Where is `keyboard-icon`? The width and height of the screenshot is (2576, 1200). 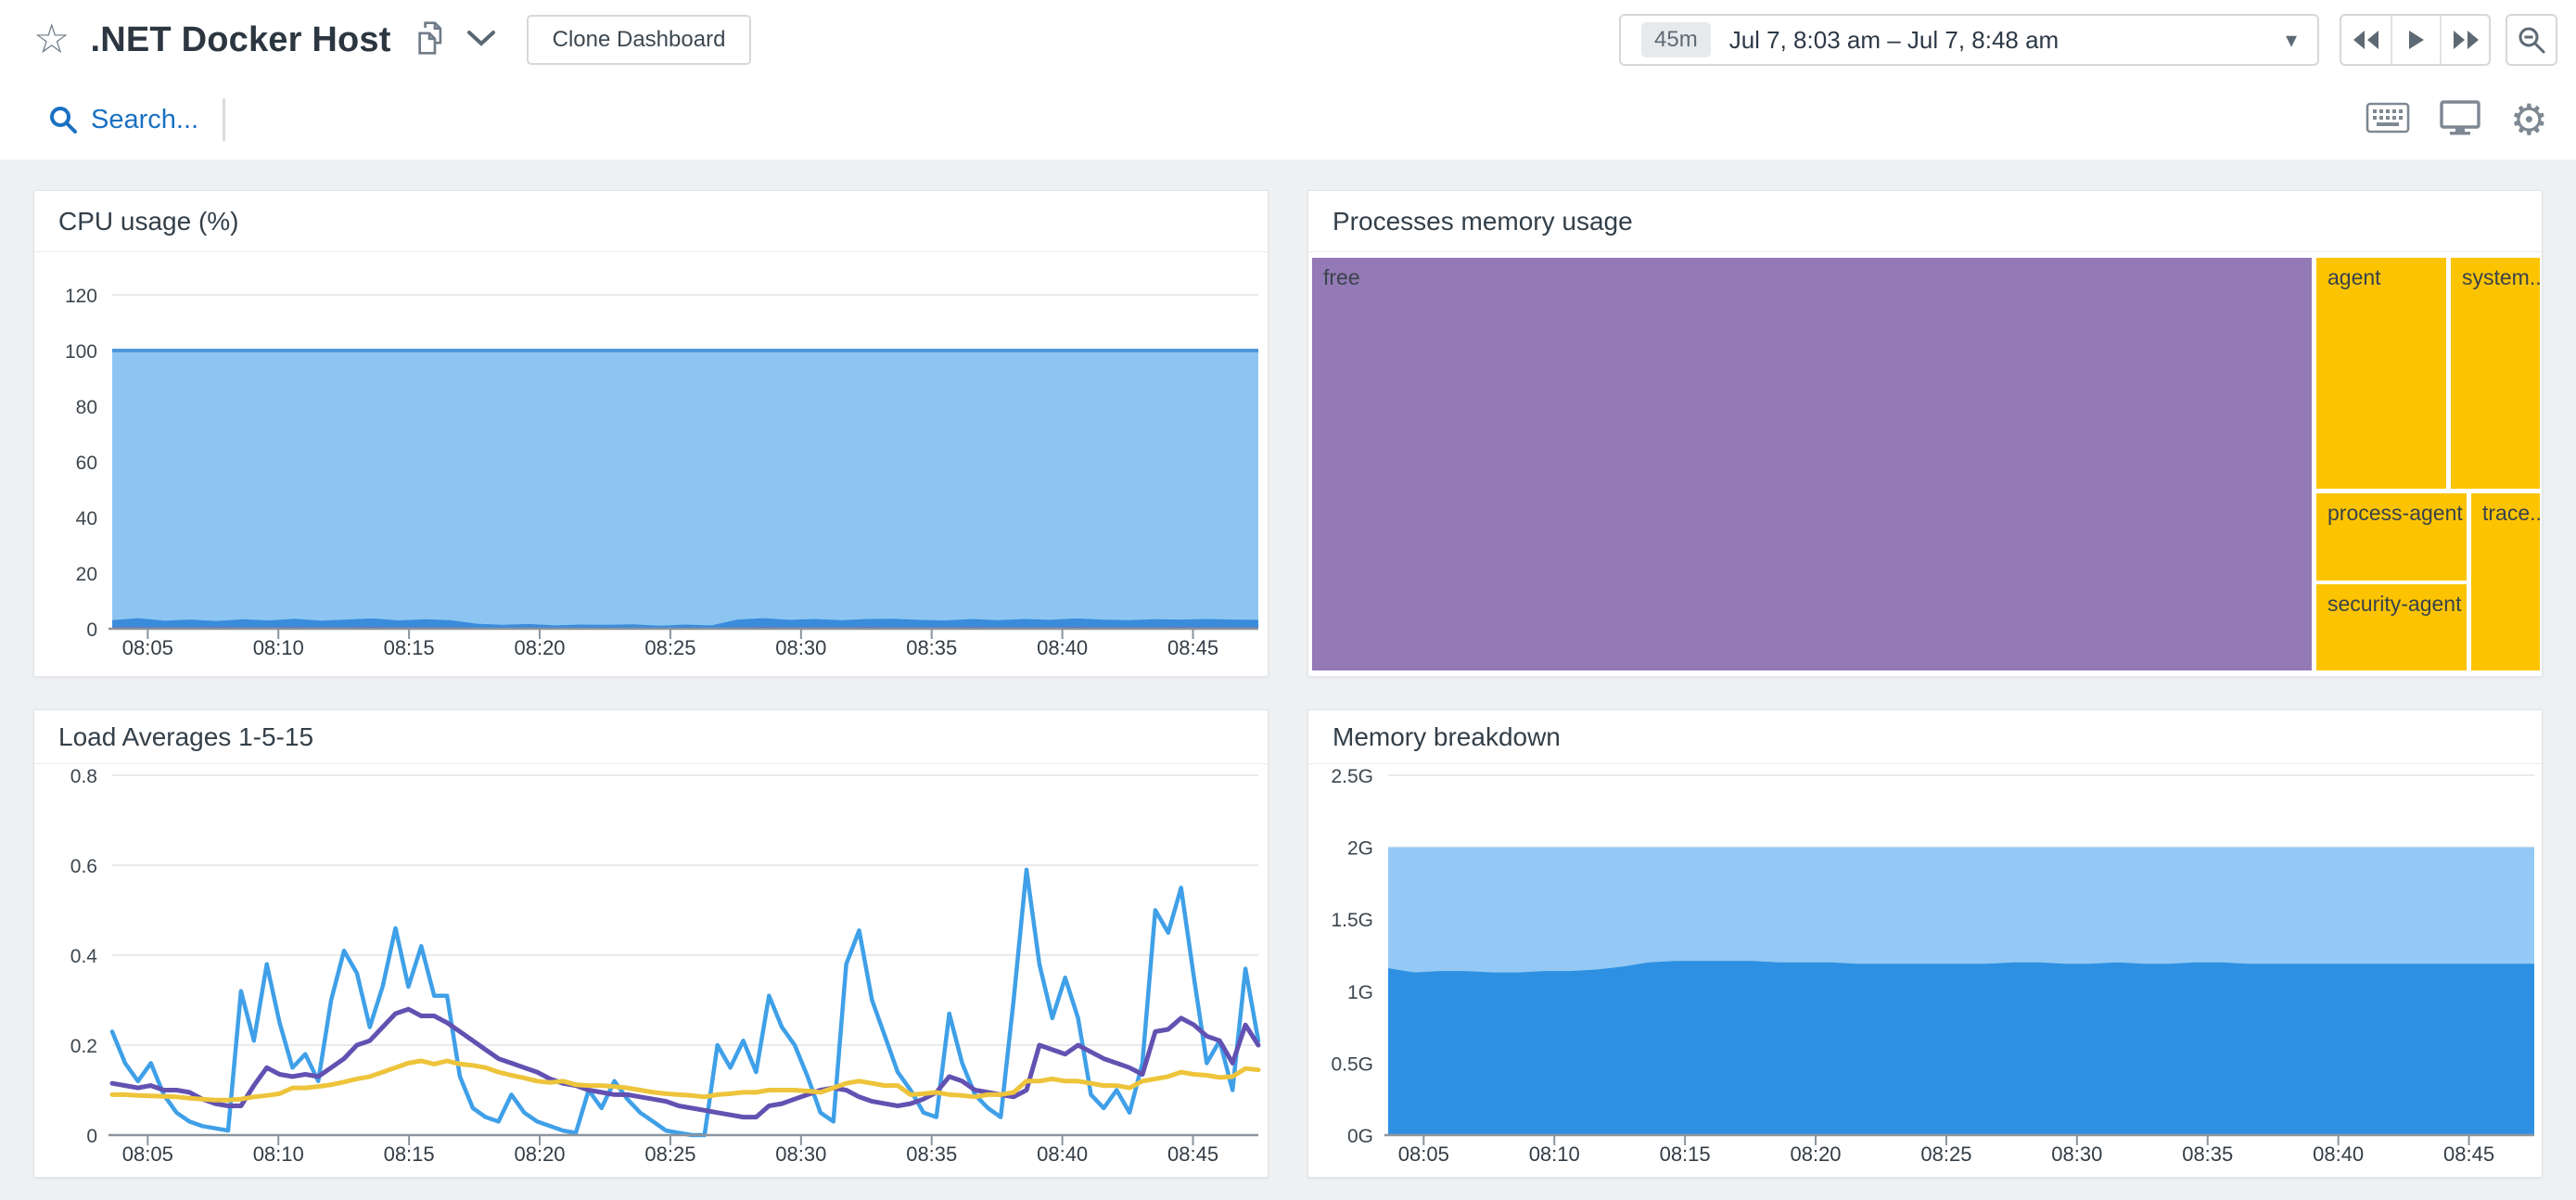
keyboard-icon is located at coordinates (2388, 120).